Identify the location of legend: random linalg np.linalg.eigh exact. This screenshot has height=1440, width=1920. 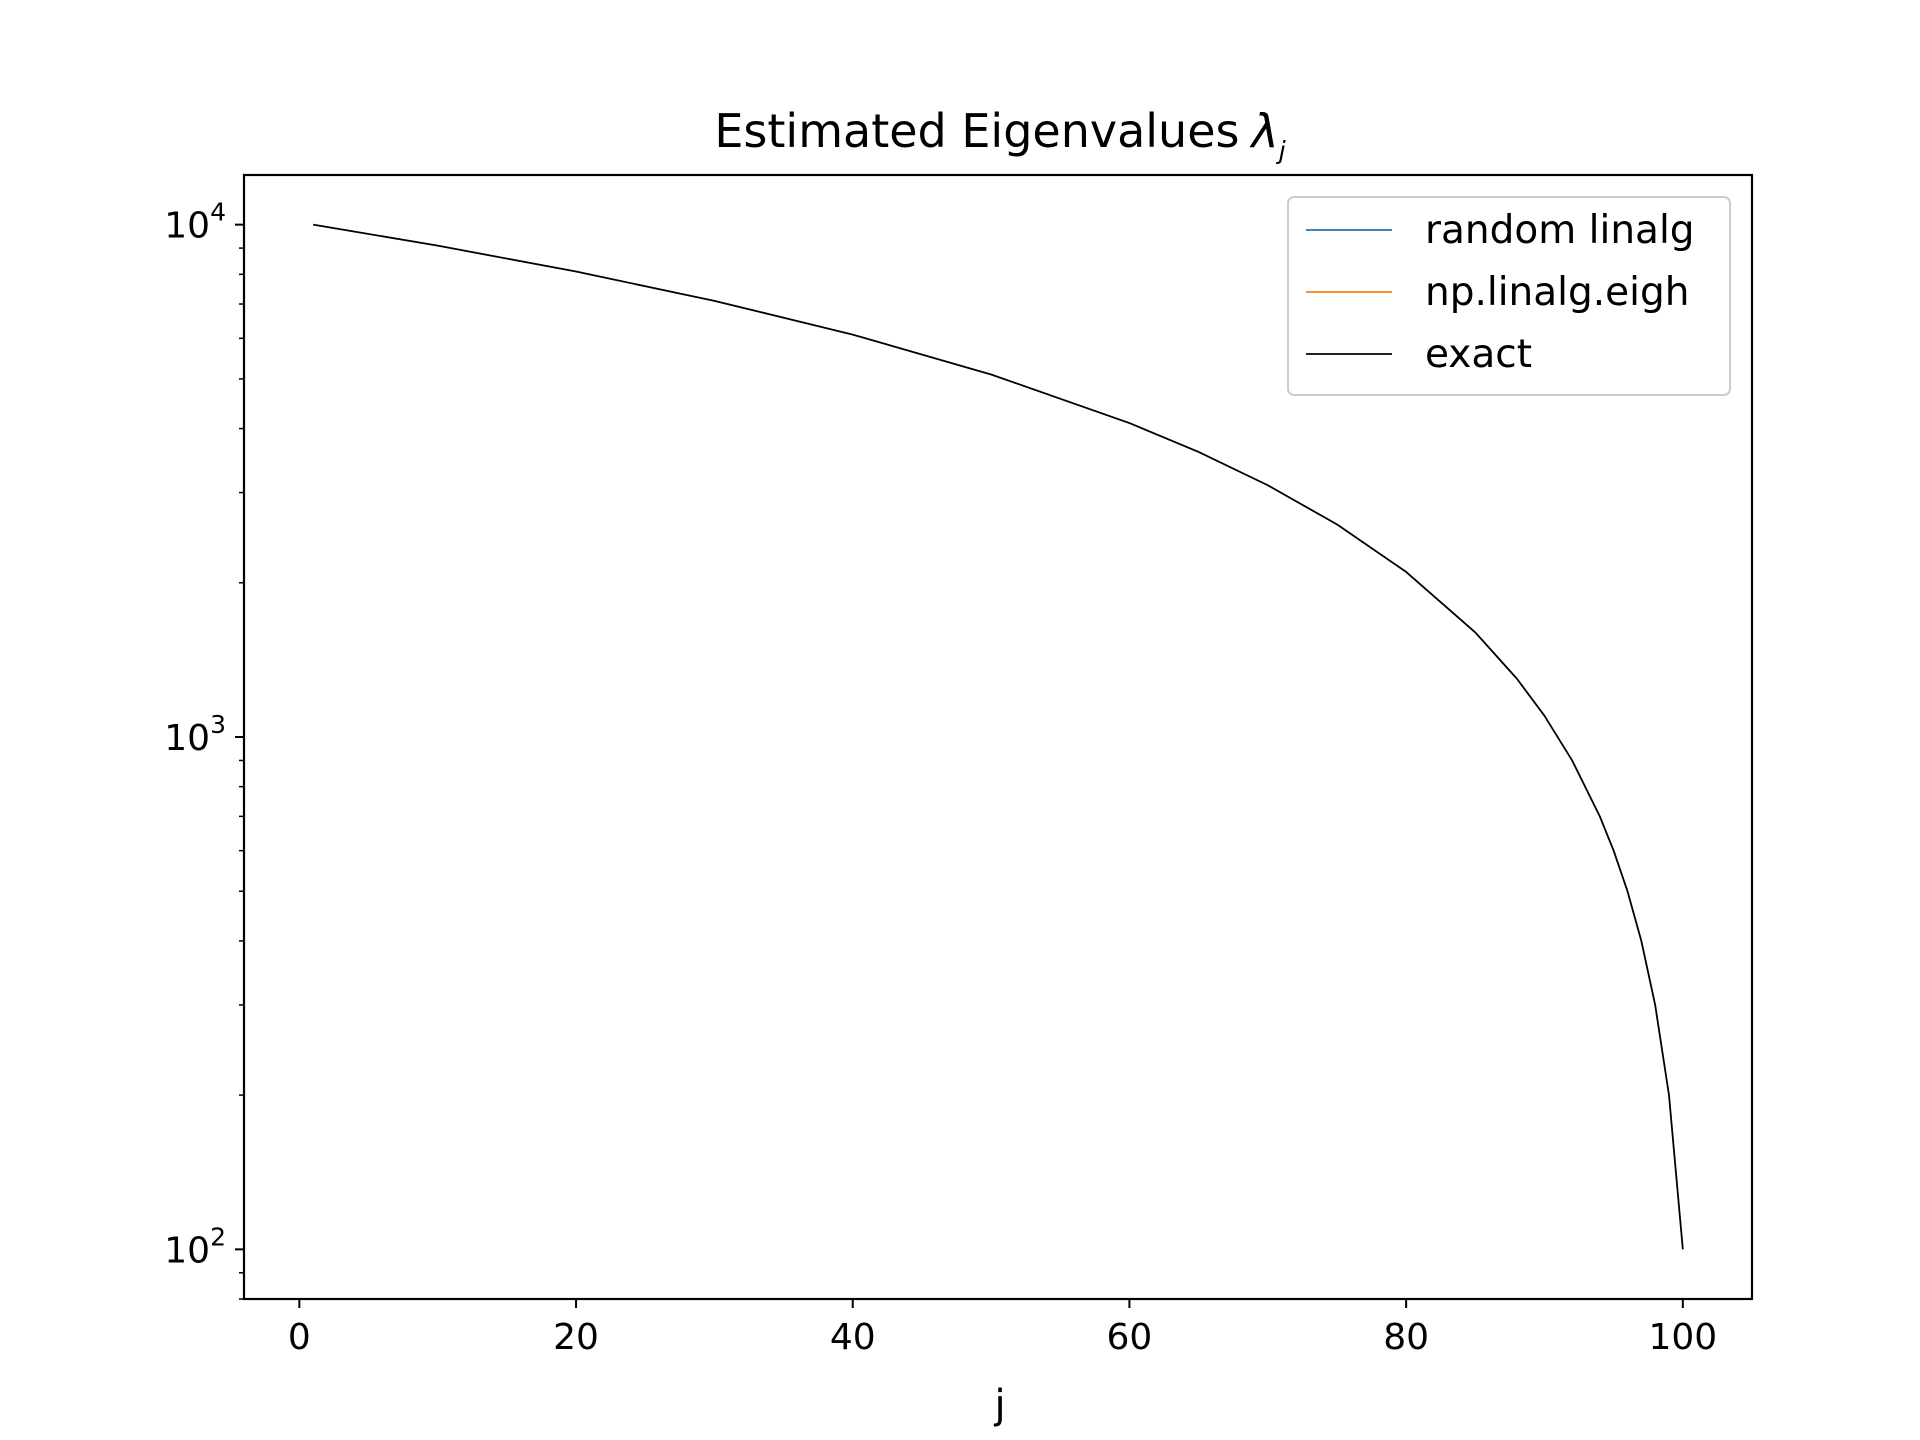
(1509, 296).